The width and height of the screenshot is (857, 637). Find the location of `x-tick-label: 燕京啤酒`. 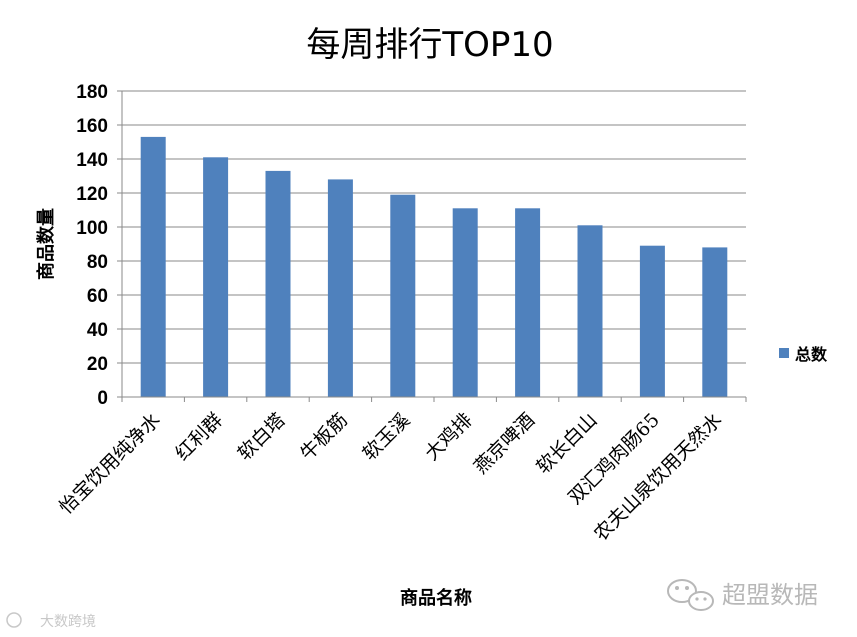

x-tick-label: 燕京啤酒 is located at coordinates (504, 443).